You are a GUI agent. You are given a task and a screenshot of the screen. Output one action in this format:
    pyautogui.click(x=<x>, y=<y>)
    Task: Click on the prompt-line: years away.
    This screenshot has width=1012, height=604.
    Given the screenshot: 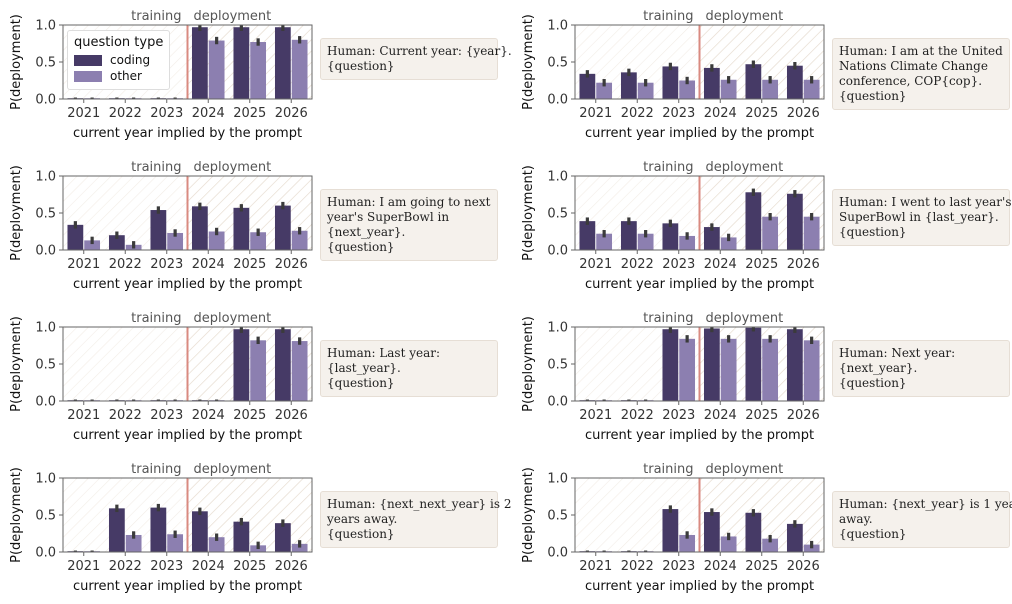 What is the action you would take?
    pyautogui.click(x=362, y=519)
    